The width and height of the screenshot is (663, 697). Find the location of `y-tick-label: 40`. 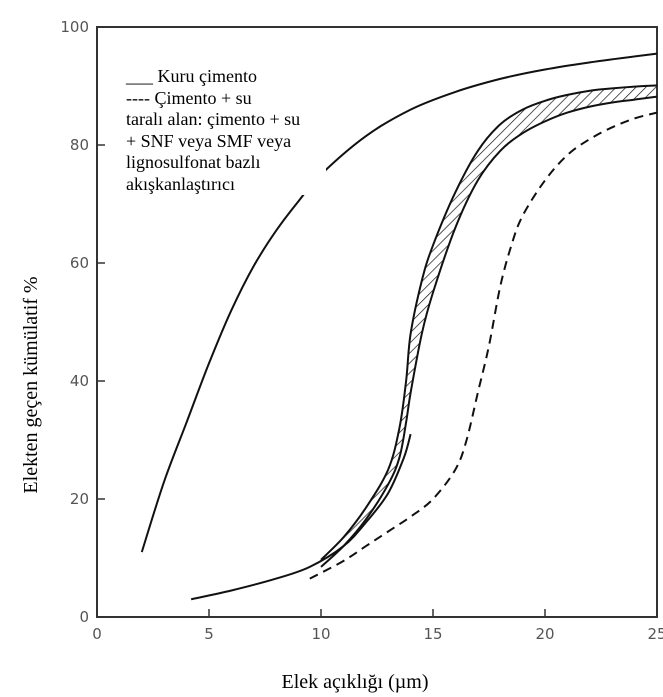

y-tick-label: 40 is located at coordinates (79, 381).